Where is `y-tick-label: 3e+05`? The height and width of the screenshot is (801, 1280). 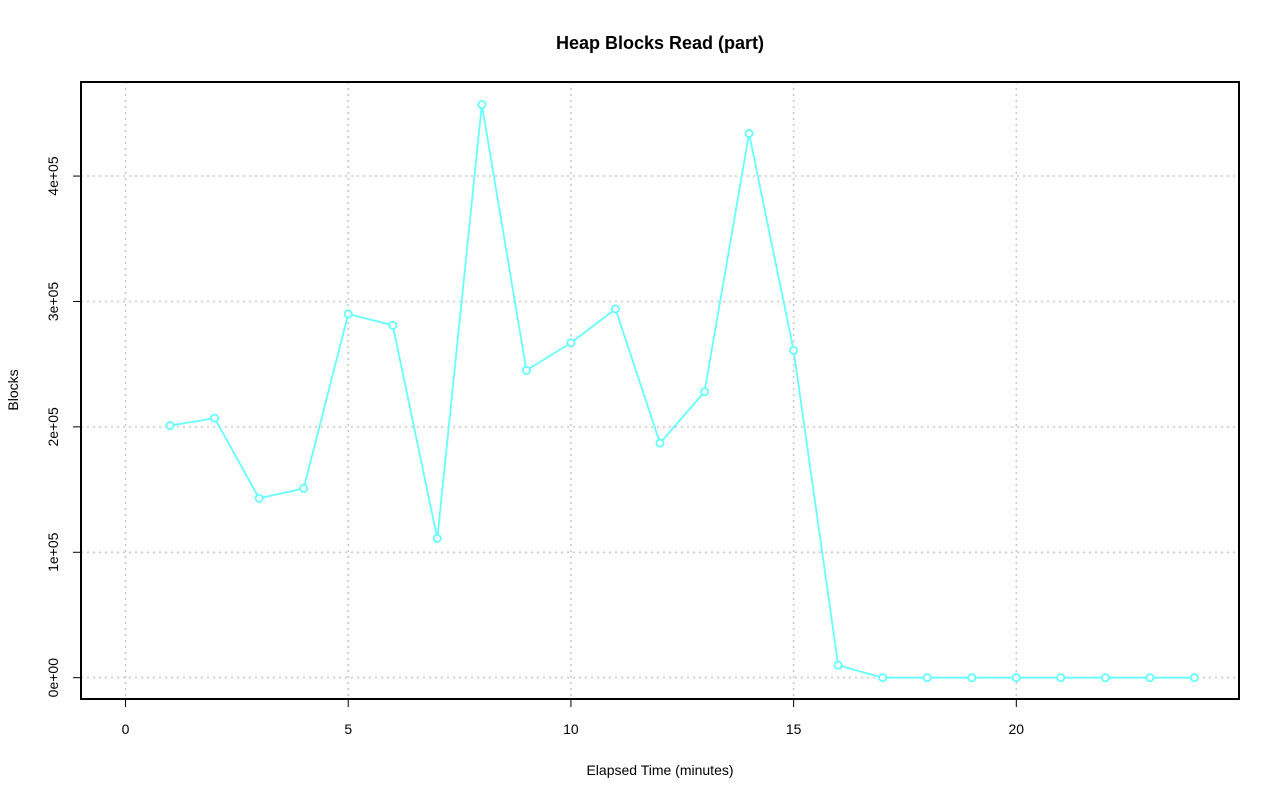
y-tick-label: 3e+05 is located at coordinates (53, 302).